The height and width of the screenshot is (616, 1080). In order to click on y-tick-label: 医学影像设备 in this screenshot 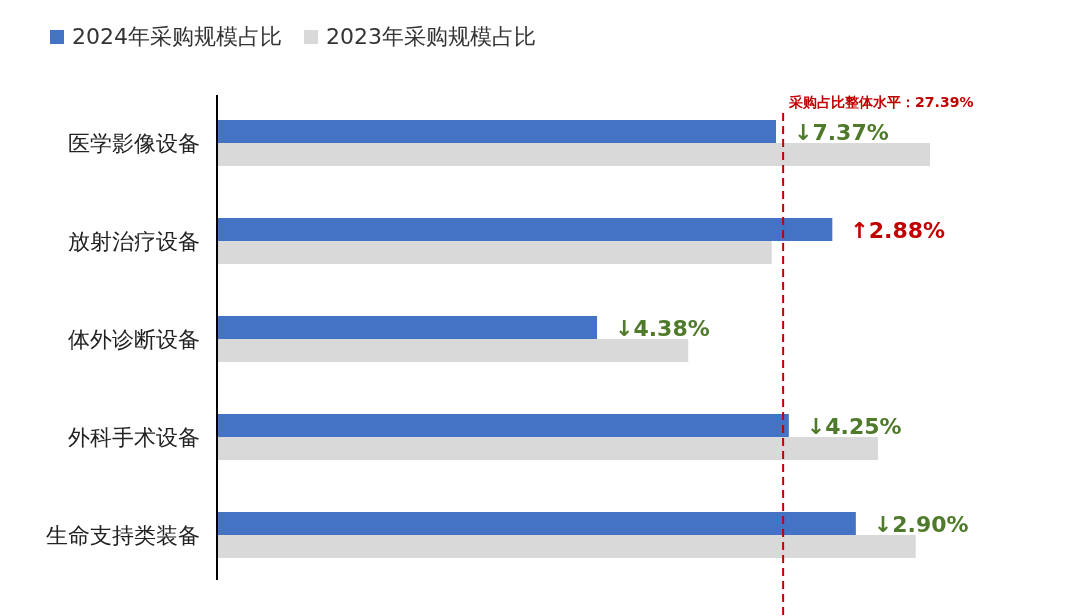, I will do `click(134, 143)`.